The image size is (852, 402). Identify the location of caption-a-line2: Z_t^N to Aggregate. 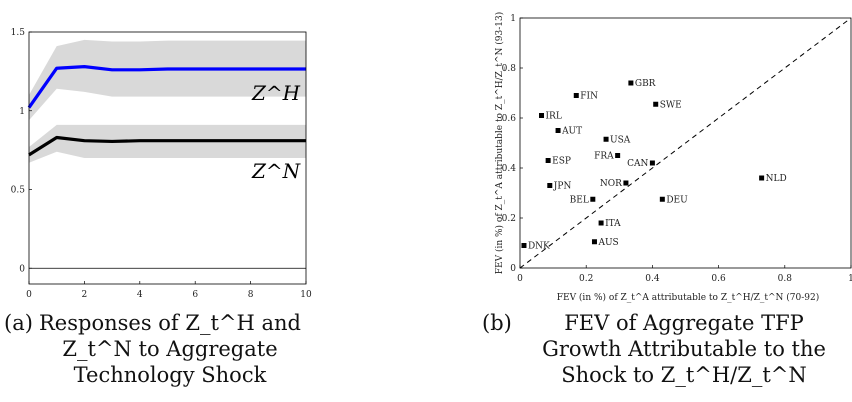
(169, 349).